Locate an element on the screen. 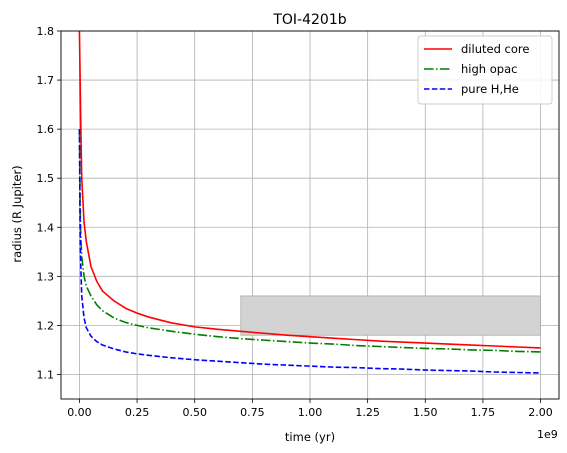  legend-box is located at coordinates (485, 70).